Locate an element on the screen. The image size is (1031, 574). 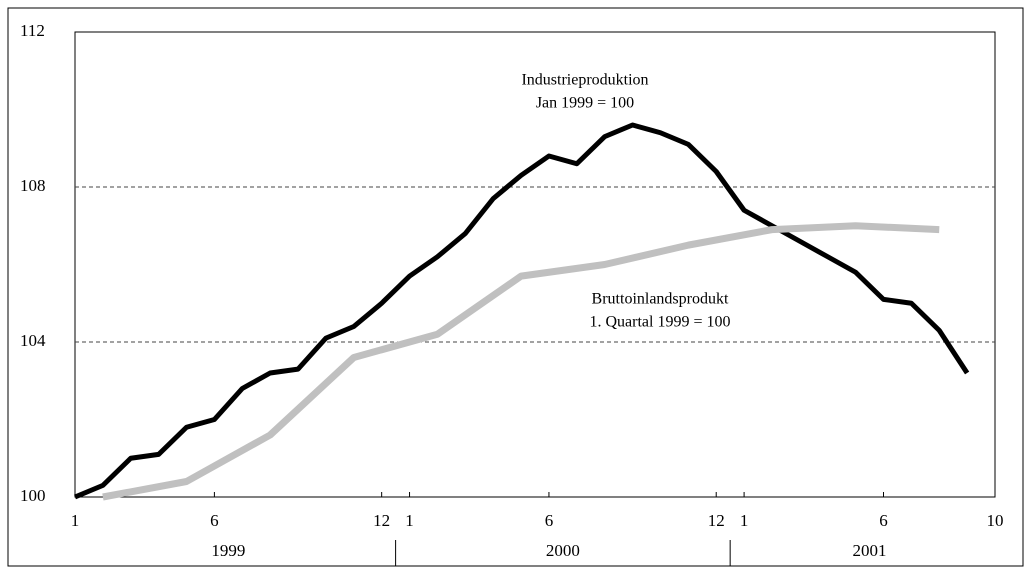
x-group-label: 1999 is located at coordinates (228, 550).